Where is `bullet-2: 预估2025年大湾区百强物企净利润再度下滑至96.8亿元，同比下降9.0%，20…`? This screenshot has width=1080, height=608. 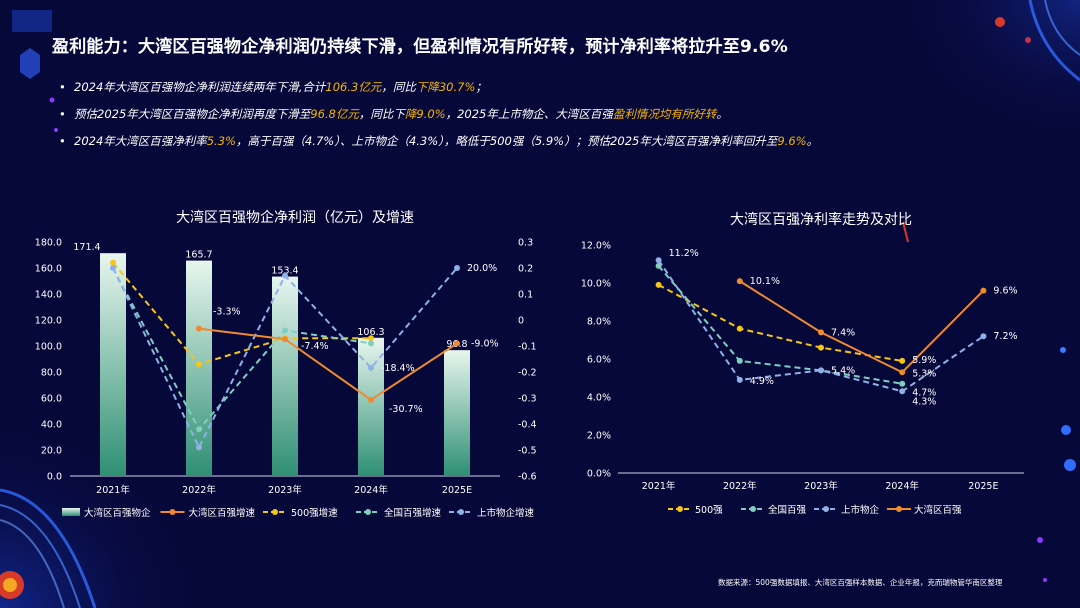 bullet-2: 预估2025年大湾区百强物企净利润再度下滑至96.8亿元，同比下降9.0%，20… is located at coordinates (561, 114).